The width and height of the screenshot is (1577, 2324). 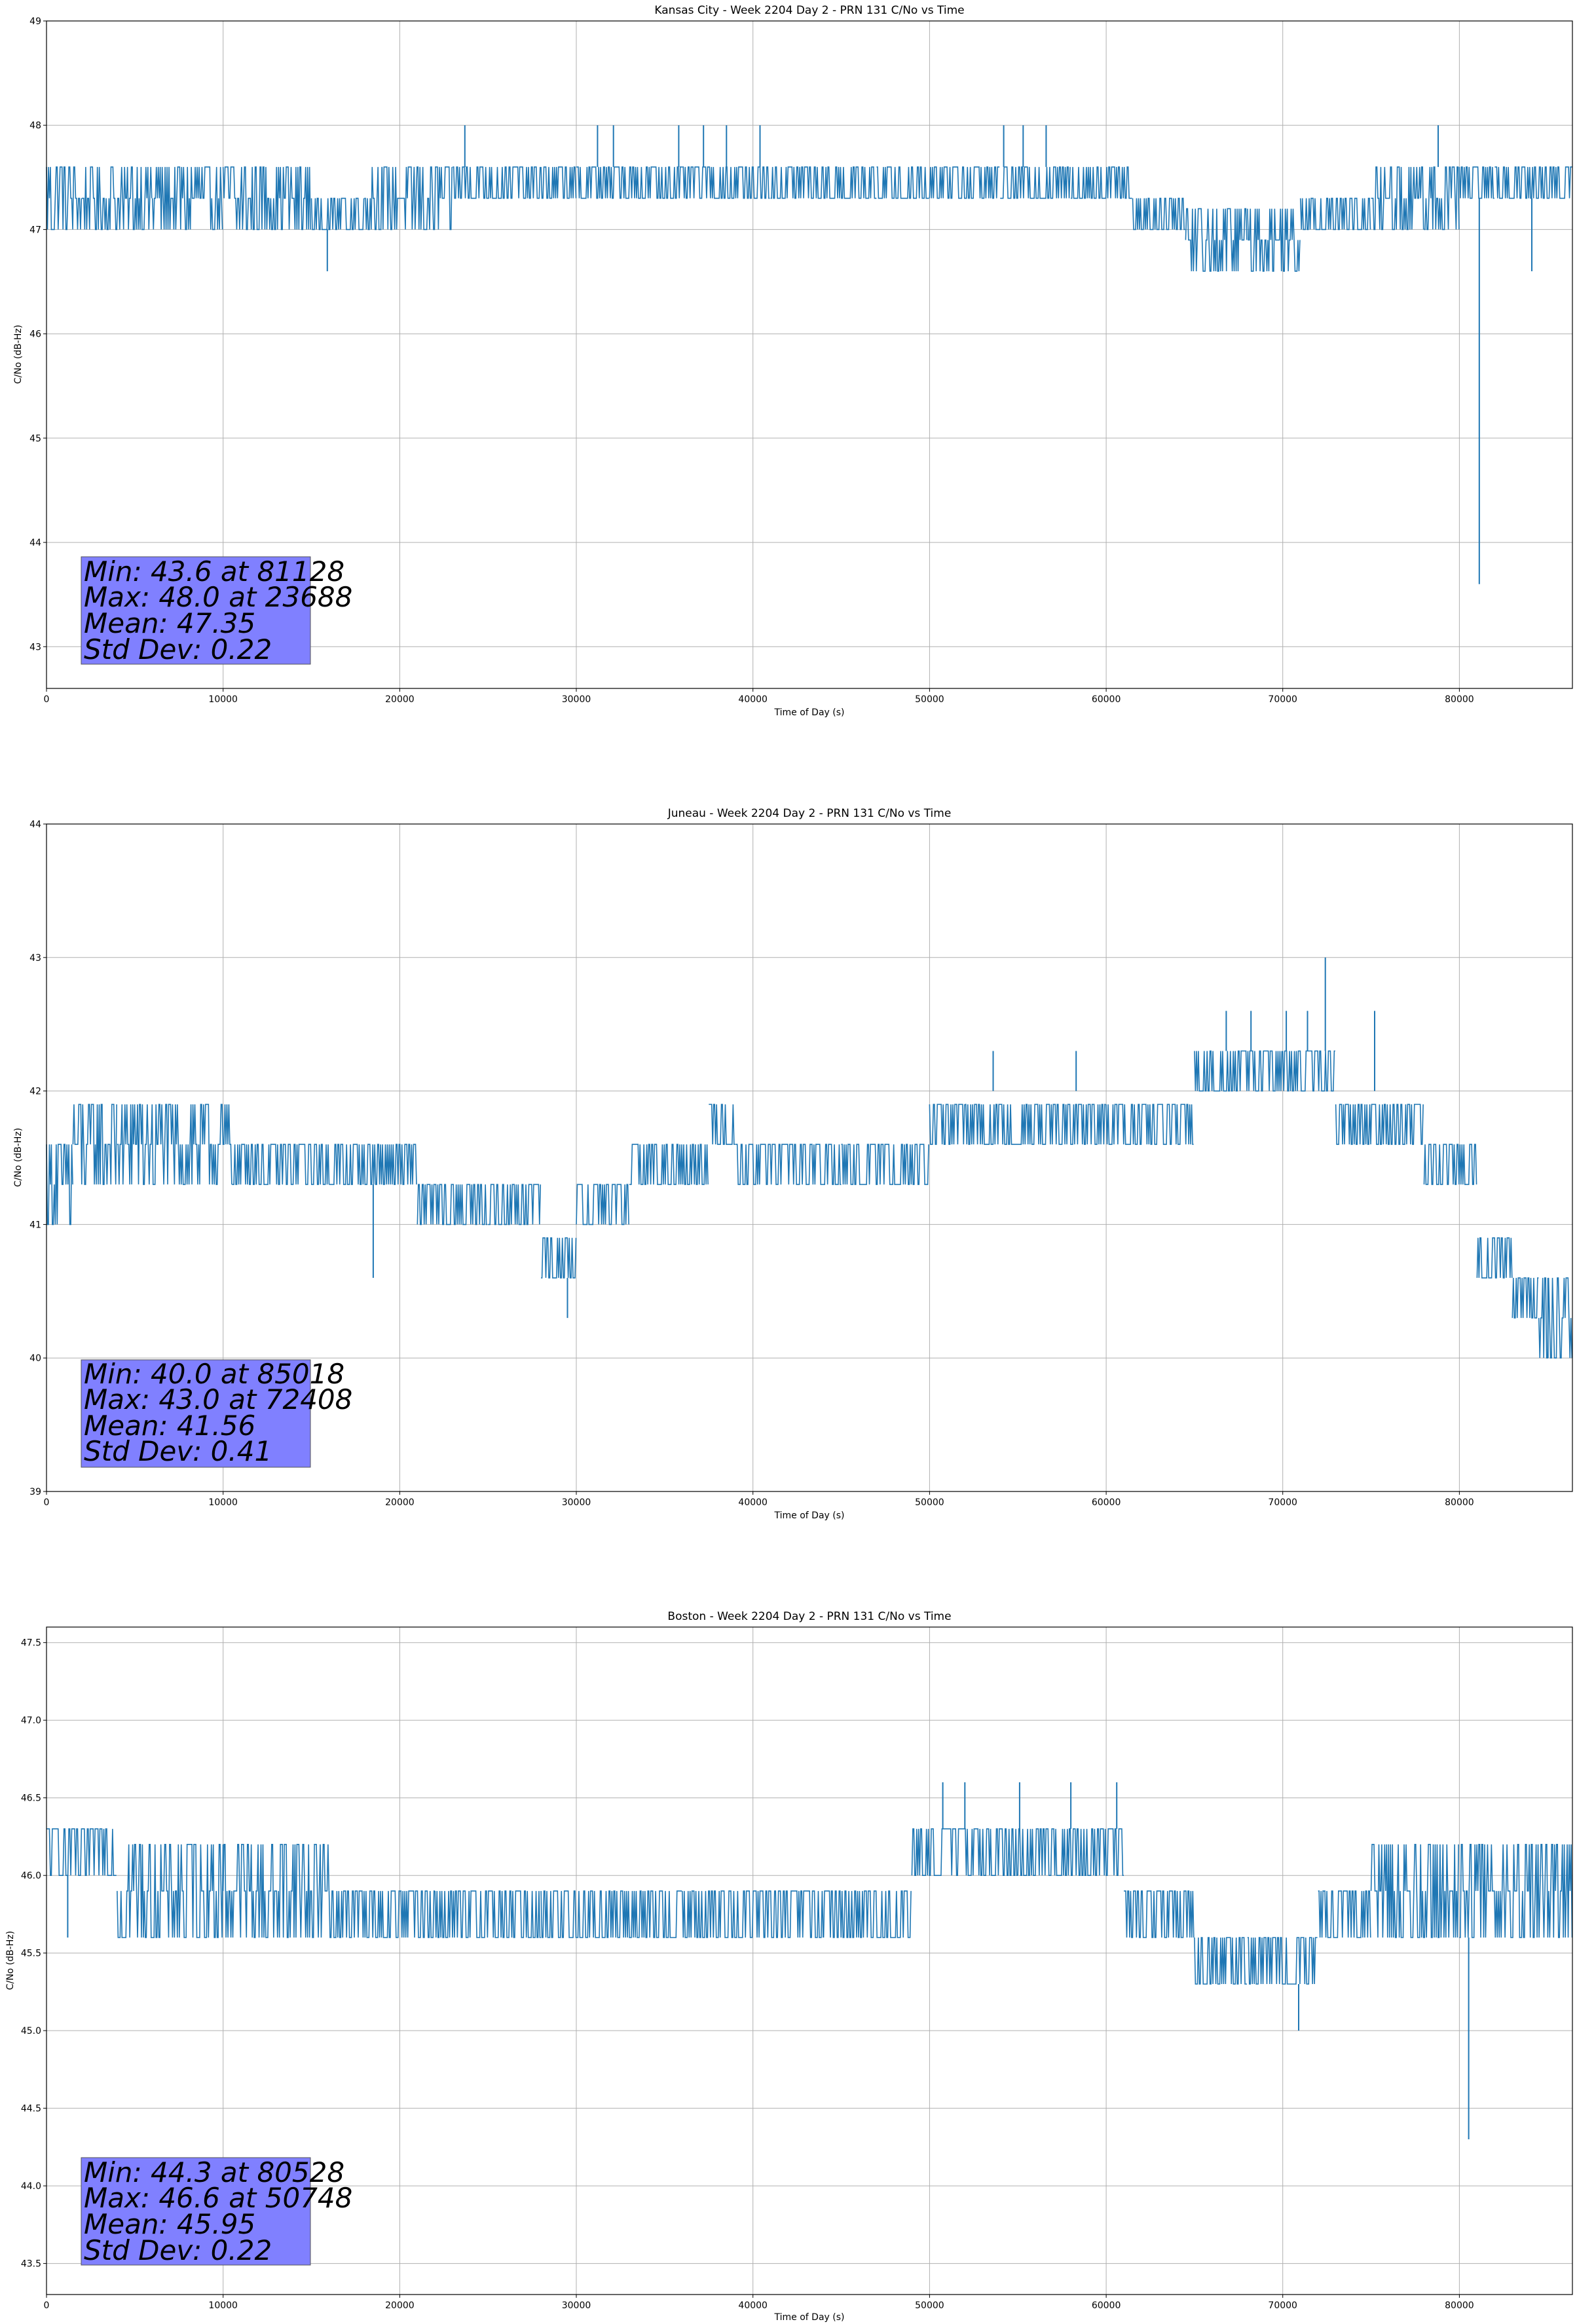 I want to click on y-tick-label: 44.0, so click(x=31, y=2186).